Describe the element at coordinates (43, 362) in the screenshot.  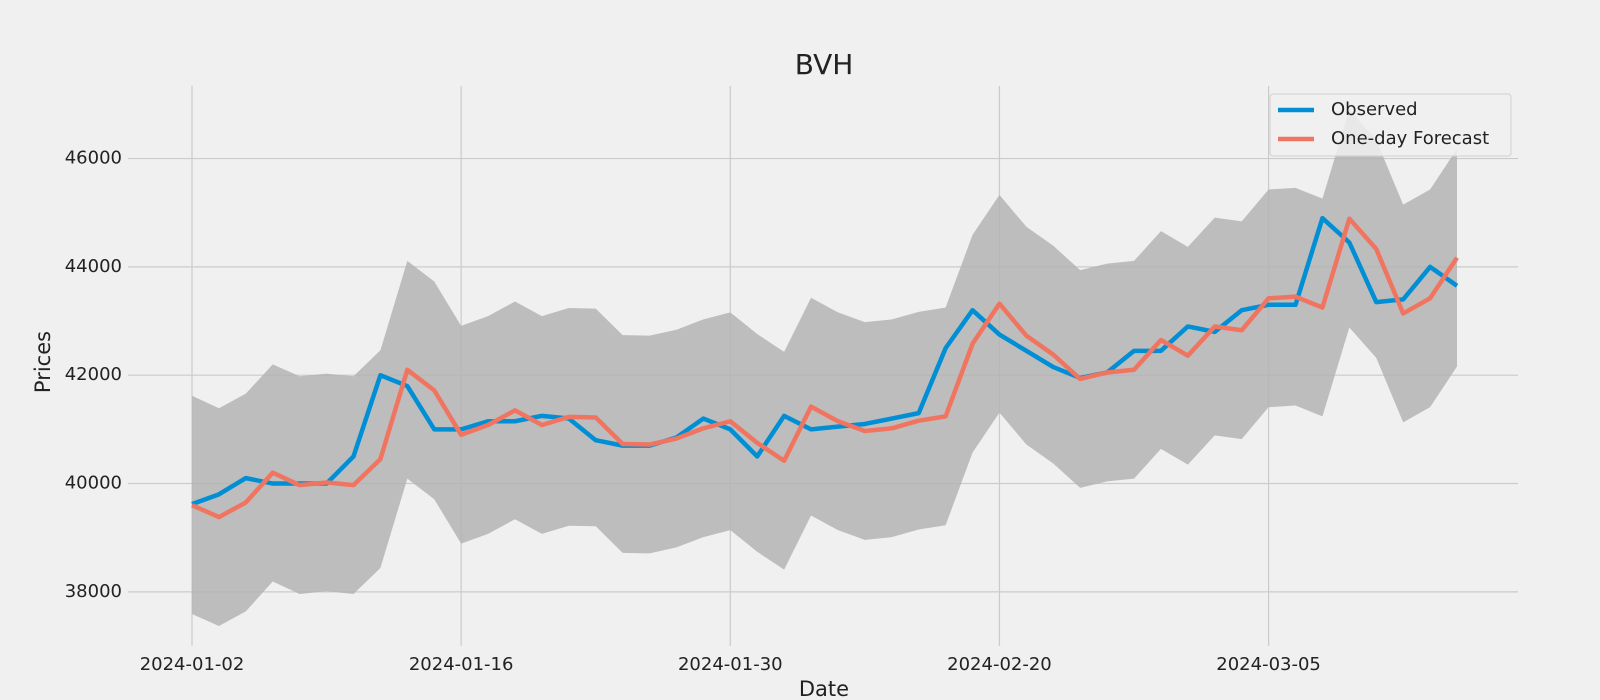
I see `y-axis-label: Prices` at that location.